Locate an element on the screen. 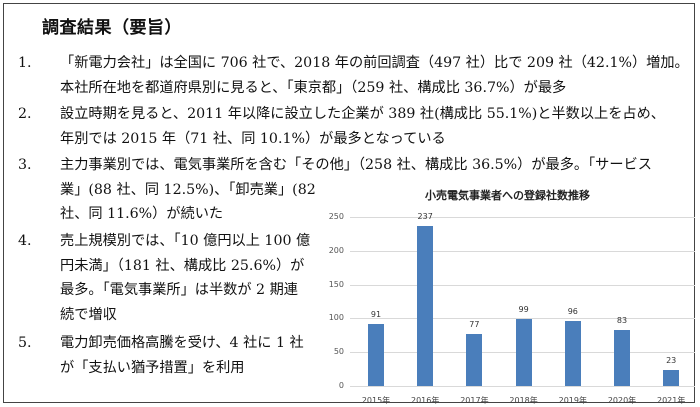 This screenshot has width=700, height=407. bar-value-label: 83 is located at coordinates (622, 320).